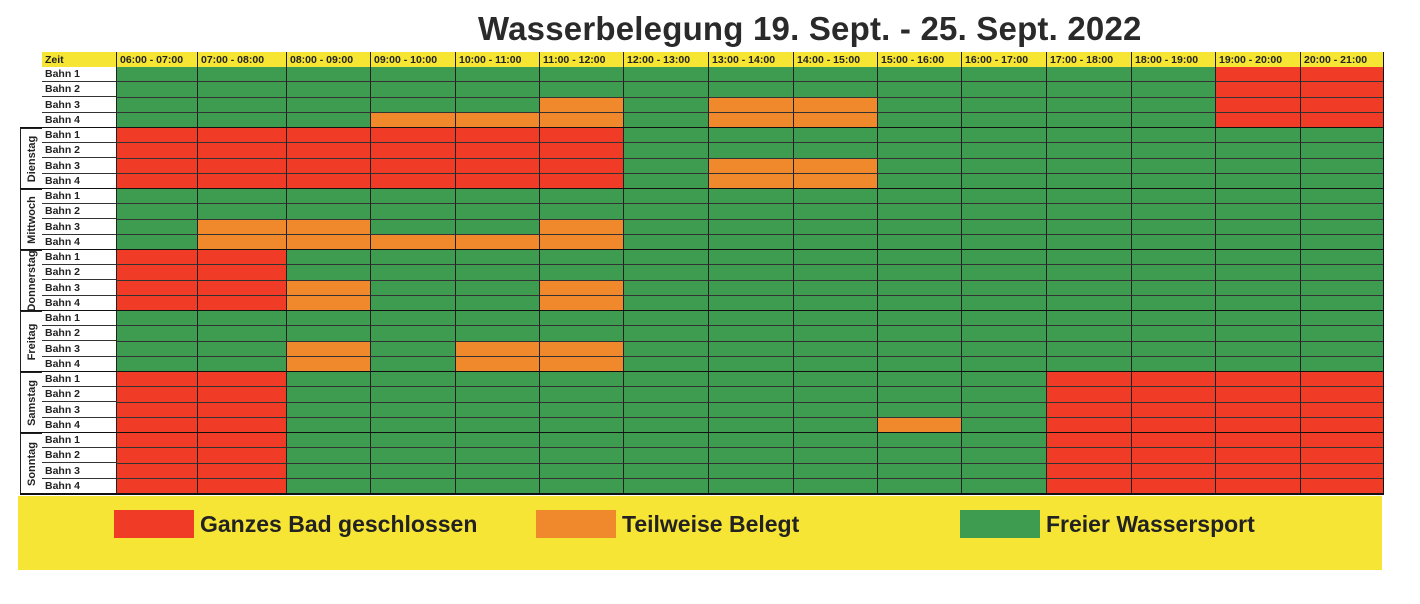 The height and width of the screenshot is (604, 1420). I want to click on day-label: Mittwoch, so click(31, 219).